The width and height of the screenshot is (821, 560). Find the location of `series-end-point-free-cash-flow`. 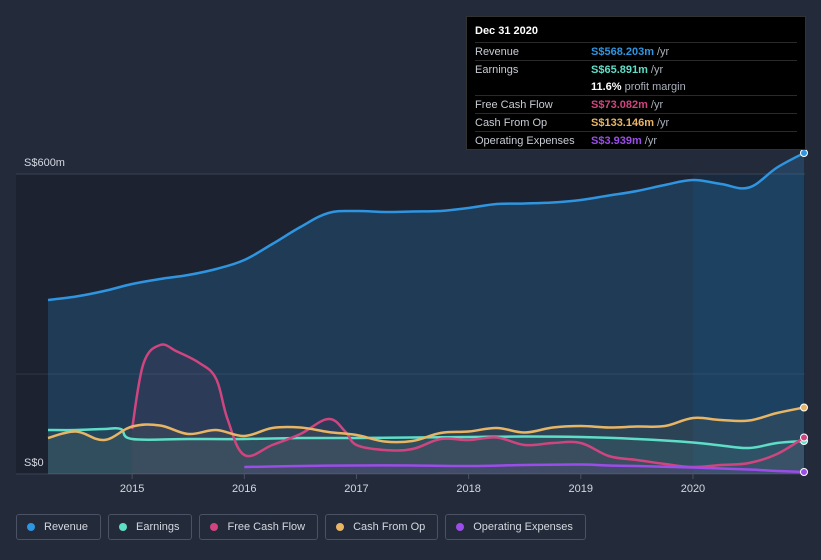

series-end-point-free-cash-flow is located at coordinates (804, 437).